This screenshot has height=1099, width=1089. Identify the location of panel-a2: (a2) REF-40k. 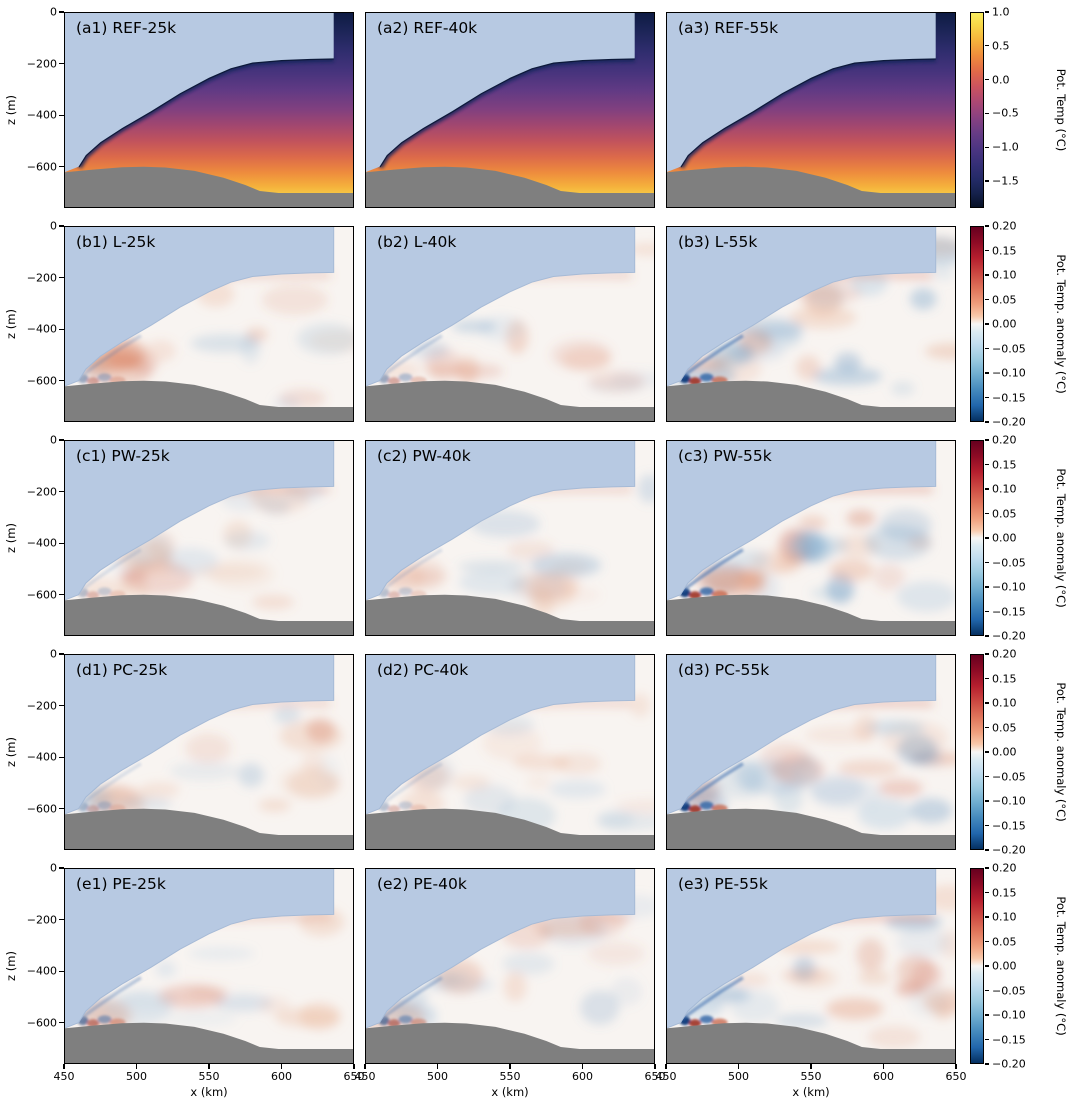
(510, 110).